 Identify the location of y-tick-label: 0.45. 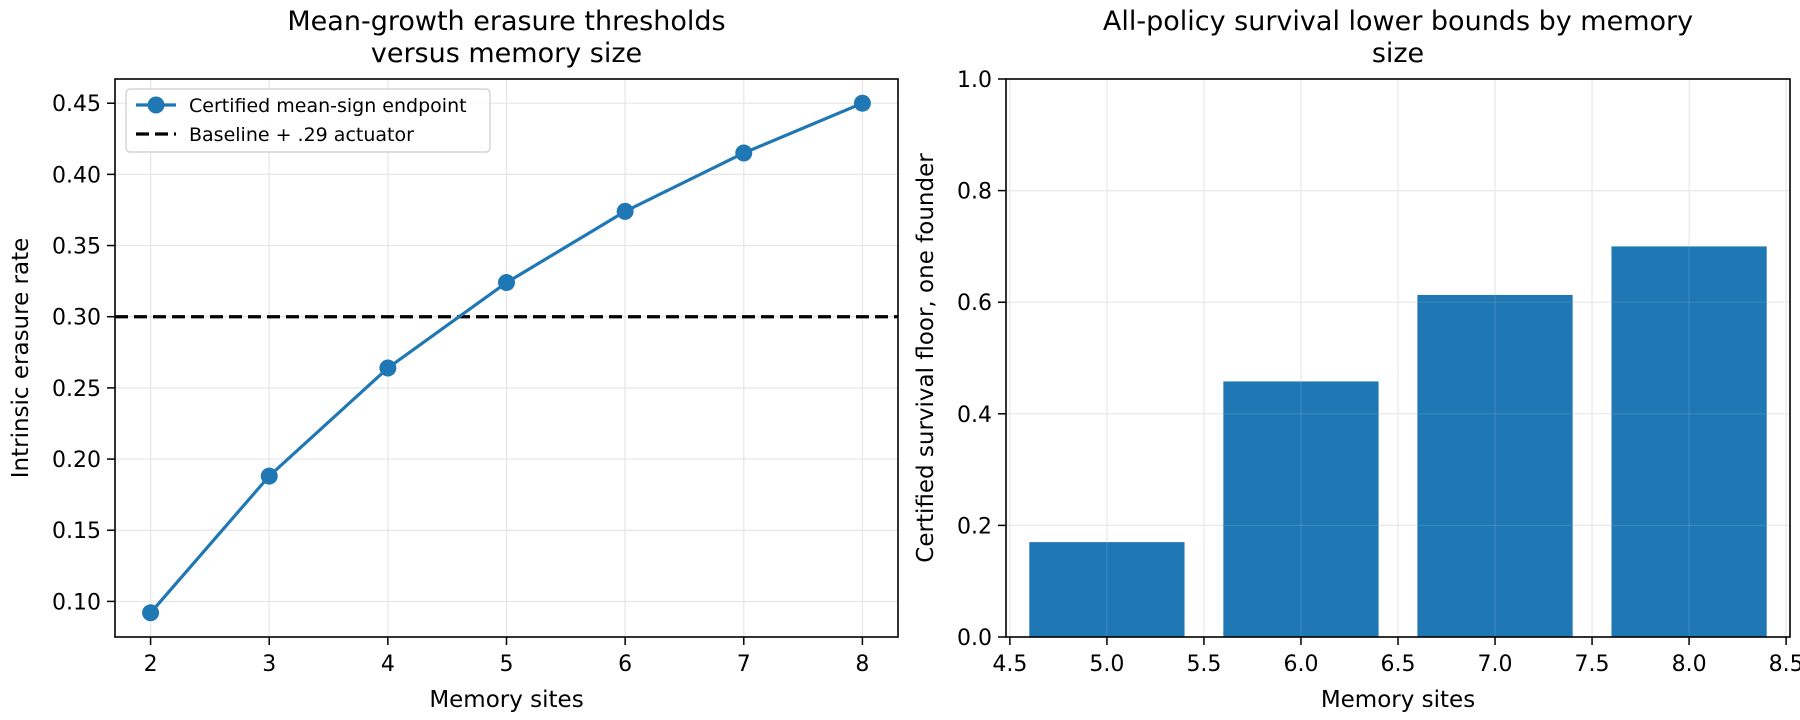
(76, 104).